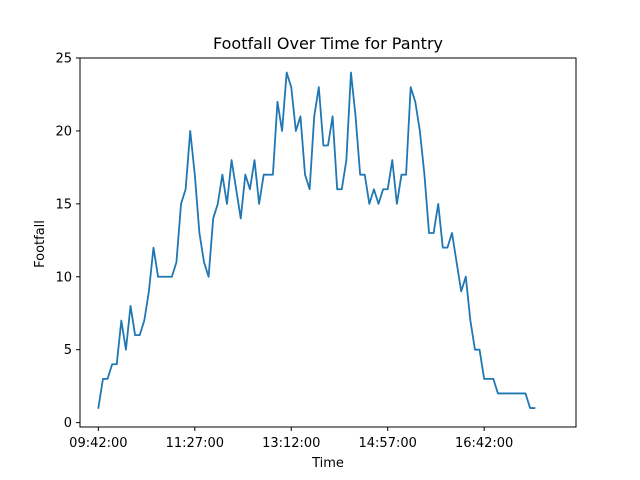  I want to click on y-tick-label: 5, so click(68, 350).